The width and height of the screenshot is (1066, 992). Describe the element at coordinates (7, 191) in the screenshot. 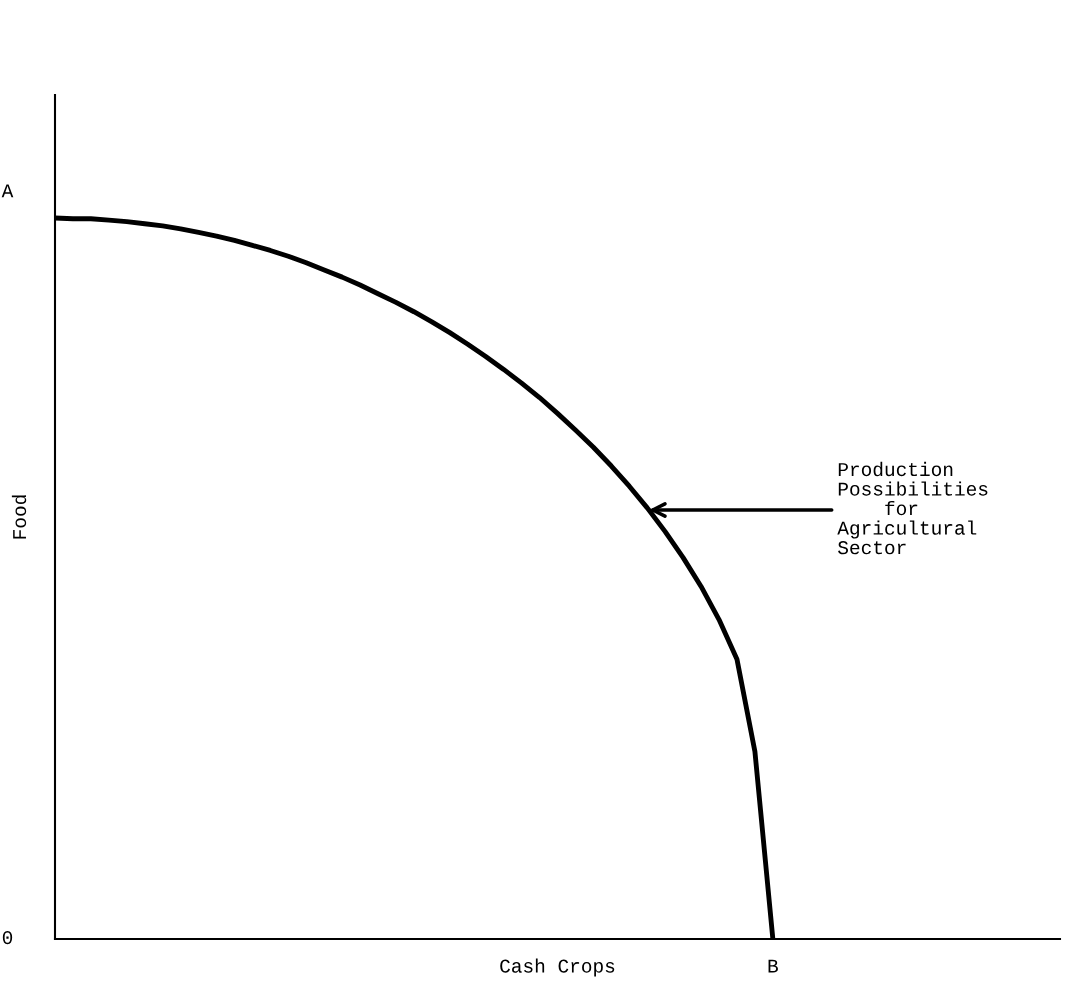

I see `text: A` at that location.